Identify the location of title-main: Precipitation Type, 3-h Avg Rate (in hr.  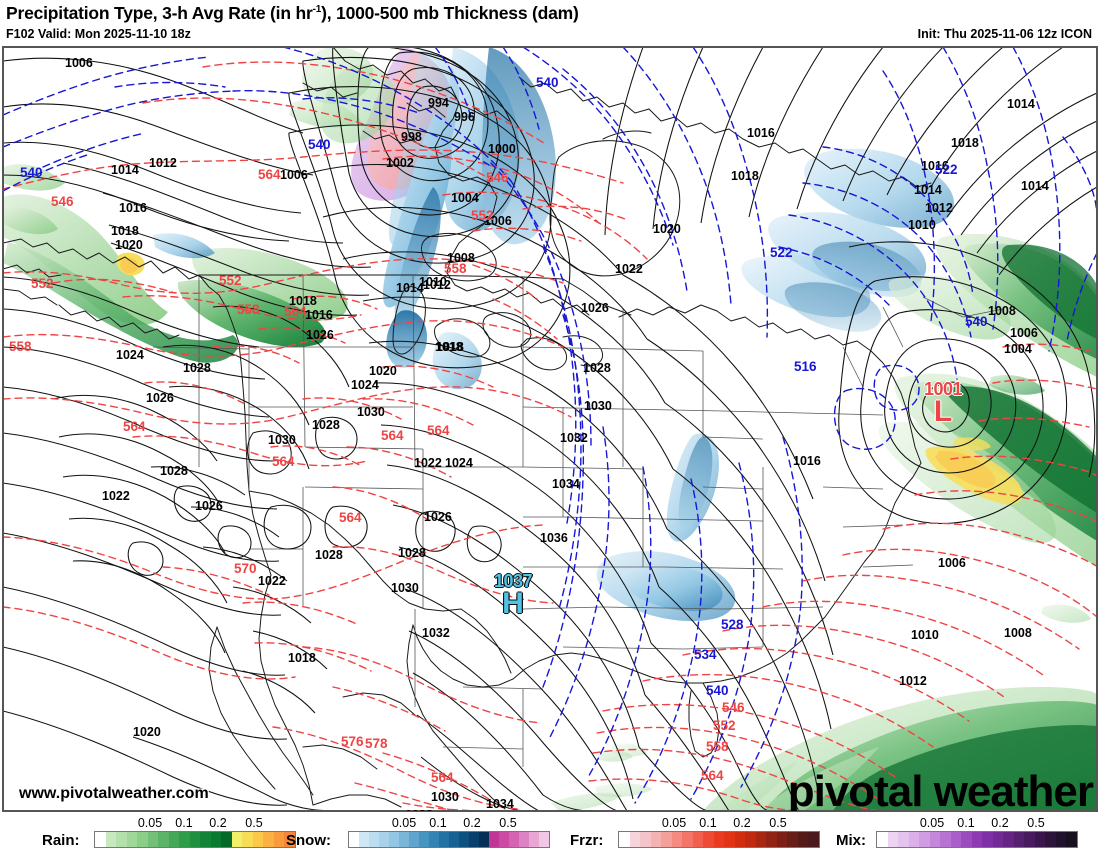
(159, 13).